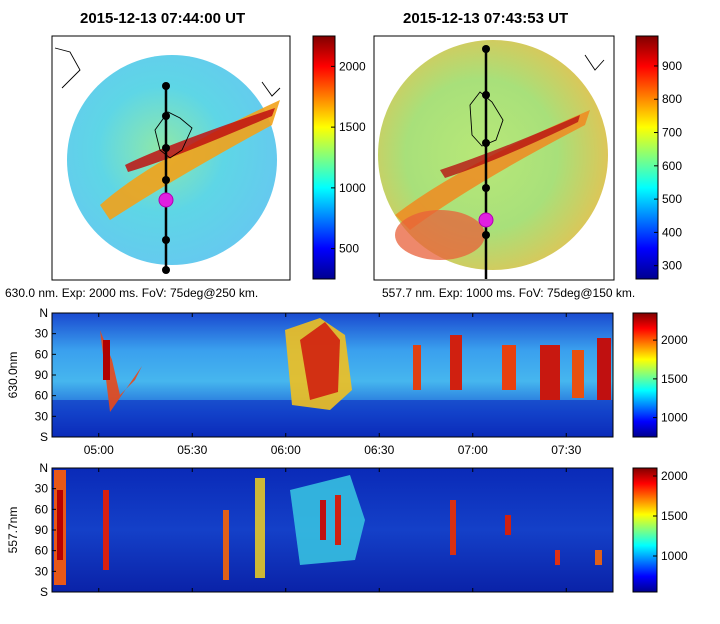  Describe the element at coordinates (672, 266) in the screenshot. I see `colorbar-tick-label: 300` at that location.